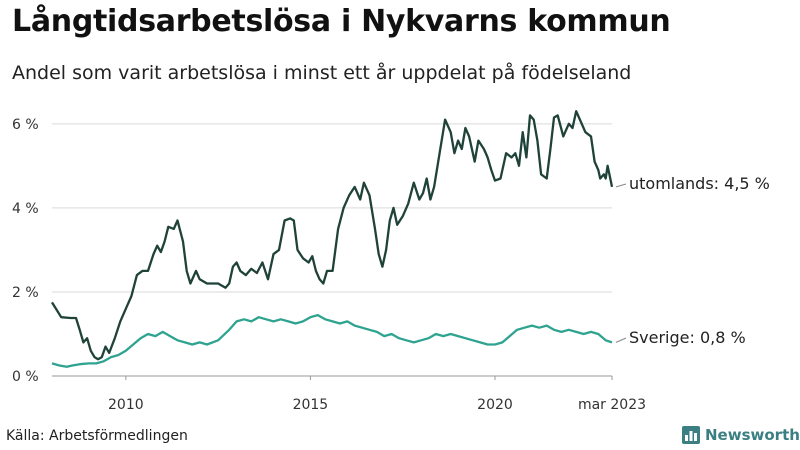 The height and width of the screenshot is (450, 800). I want to click on x-tick-label: mar 2023, so click(612, 405).